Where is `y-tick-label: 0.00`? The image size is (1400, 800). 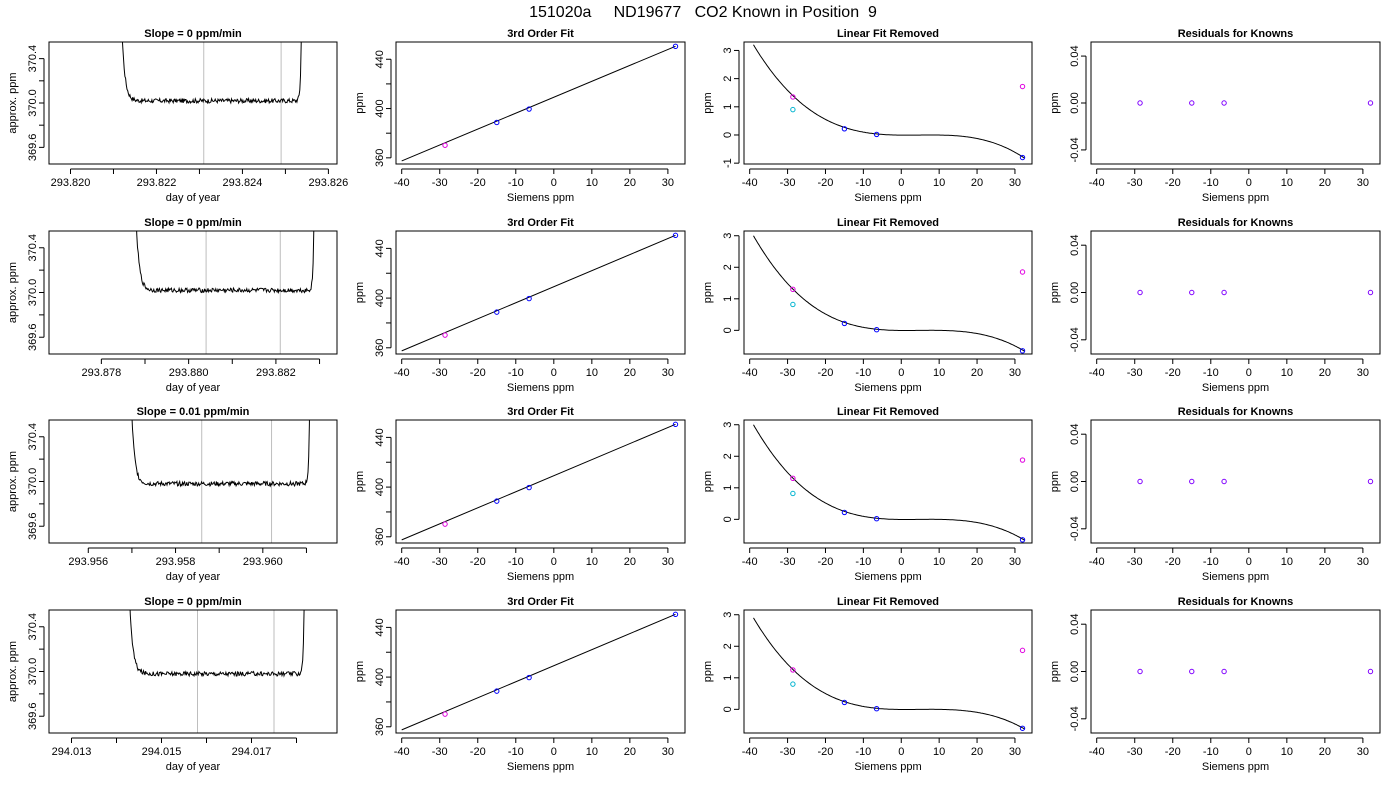
y-tick-label: 0.00 is located at coordinates (1075, 481).